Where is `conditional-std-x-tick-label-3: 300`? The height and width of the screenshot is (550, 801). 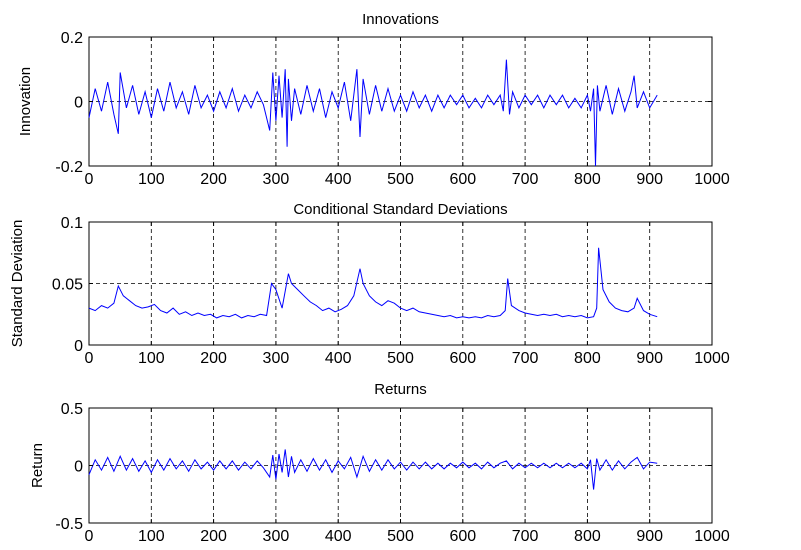 conditional-std-x-tick-label-3: 300 is located at coordinates (276, 358).